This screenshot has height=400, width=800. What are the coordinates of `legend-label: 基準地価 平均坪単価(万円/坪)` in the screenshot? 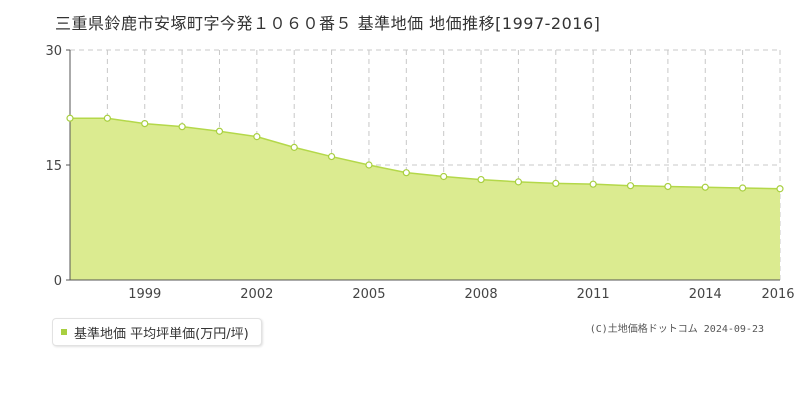 It's located at (161, 334).